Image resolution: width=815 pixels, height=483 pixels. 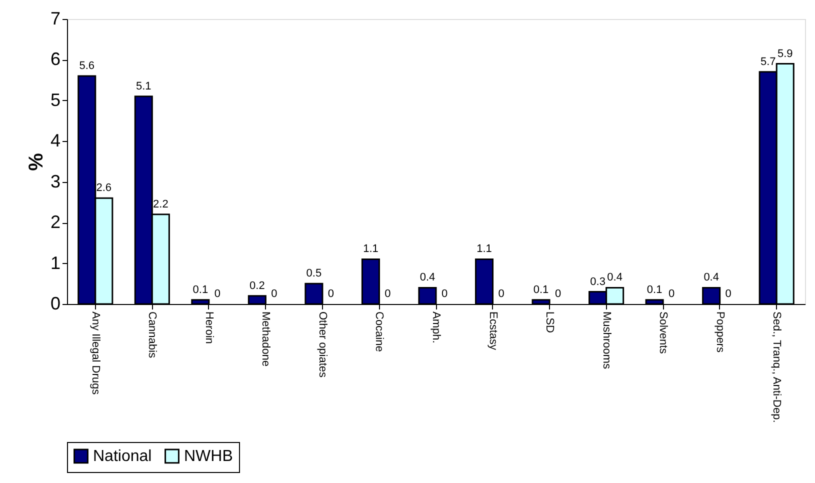 What do you see at coordinates (55, 140) in the screenshot?
I see `y-tick-label: 4` at bounding box center [55, 140].